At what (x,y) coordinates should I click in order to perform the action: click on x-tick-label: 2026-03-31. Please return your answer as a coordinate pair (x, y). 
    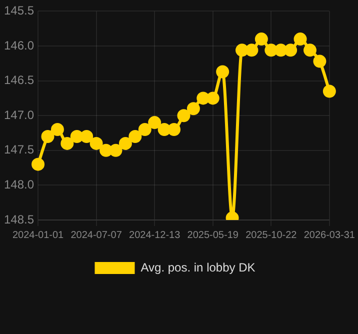
    Looking at the image, I should click on (330, 235).